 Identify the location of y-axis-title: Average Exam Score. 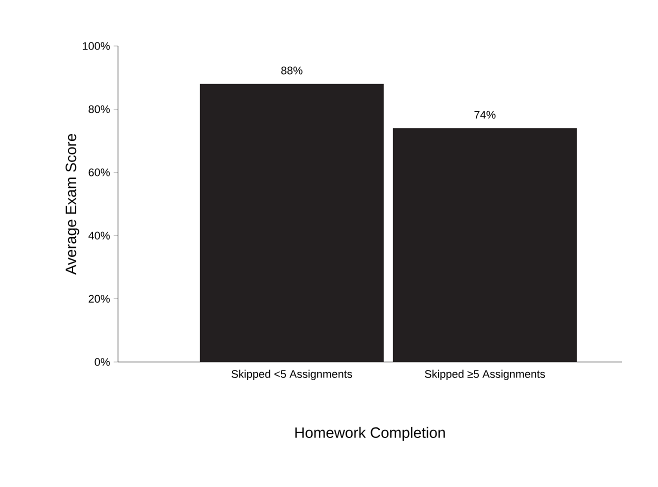
(73, 204).